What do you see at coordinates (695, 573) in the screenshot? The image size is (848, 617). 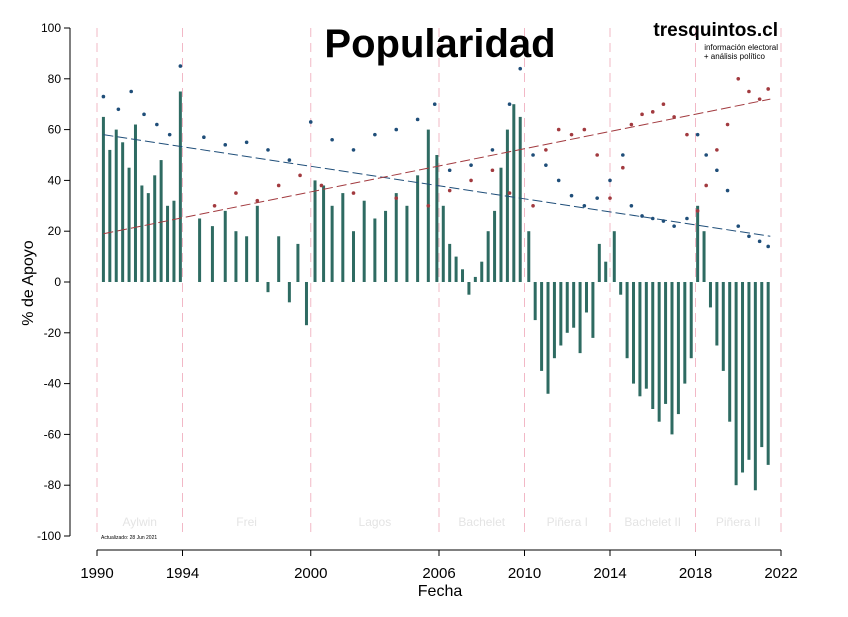 I see `x-tick-label: 2018` at bounding box center [695, 573].